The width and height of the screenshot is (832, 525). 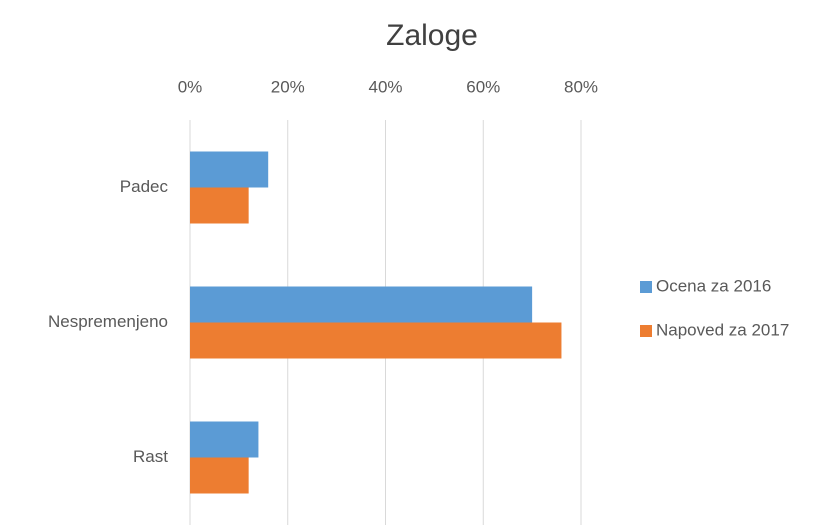 I want to click on legend-label: Napoved za 2017, so click(x=722, y=329).